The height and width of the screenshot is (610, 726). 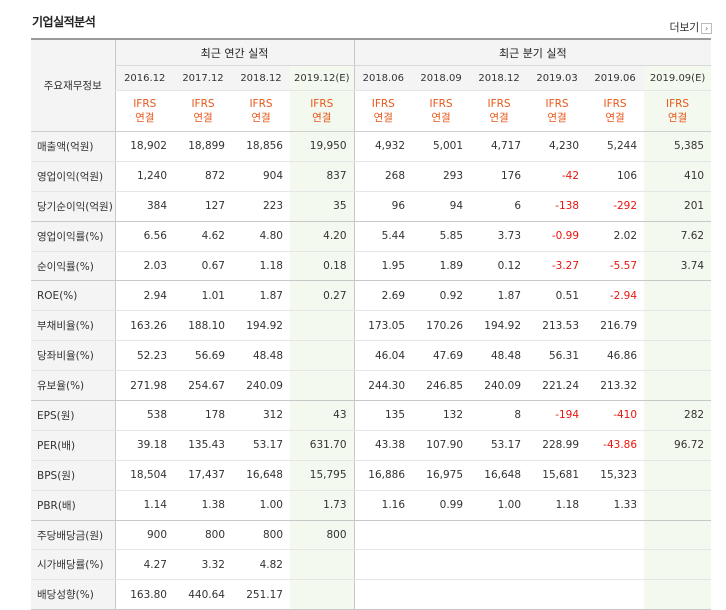 What do you see at coordinates (678, 236) in the screenshot?
I see `table-cell: 7.62` at bounding box center [678, 236].